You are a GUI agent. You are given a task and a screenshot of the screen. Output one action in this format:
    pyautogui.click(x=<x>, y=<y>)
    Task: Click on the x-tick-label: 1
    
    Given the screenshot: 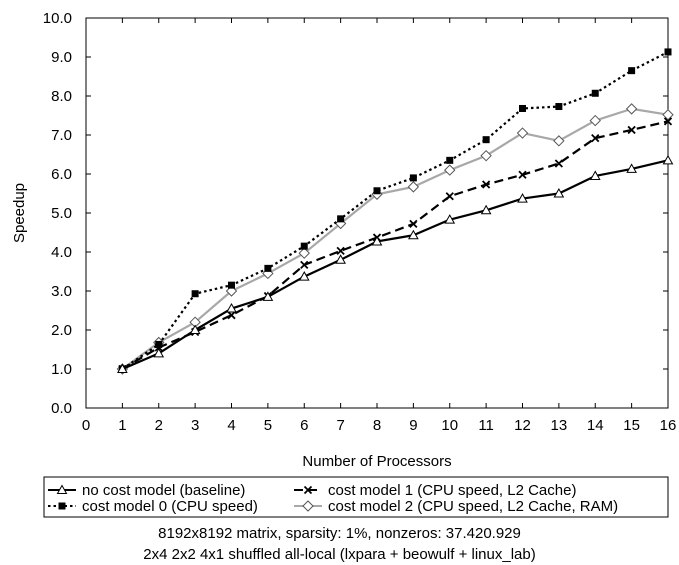 What is the action you would take?
    pyautogui.click(x=122, y=425)
    